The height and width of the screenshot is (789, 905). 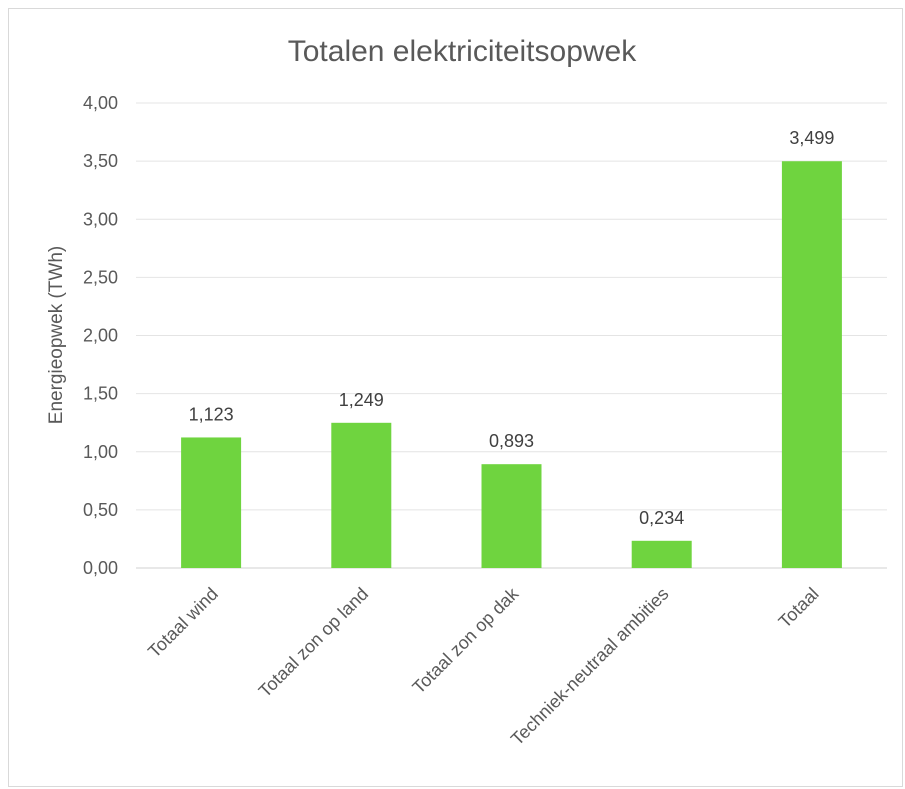 What do you see at coordinates (799, 608) in the screenshot?
I see `x-tick-label: Totaal` at bounding box center [799, 608].